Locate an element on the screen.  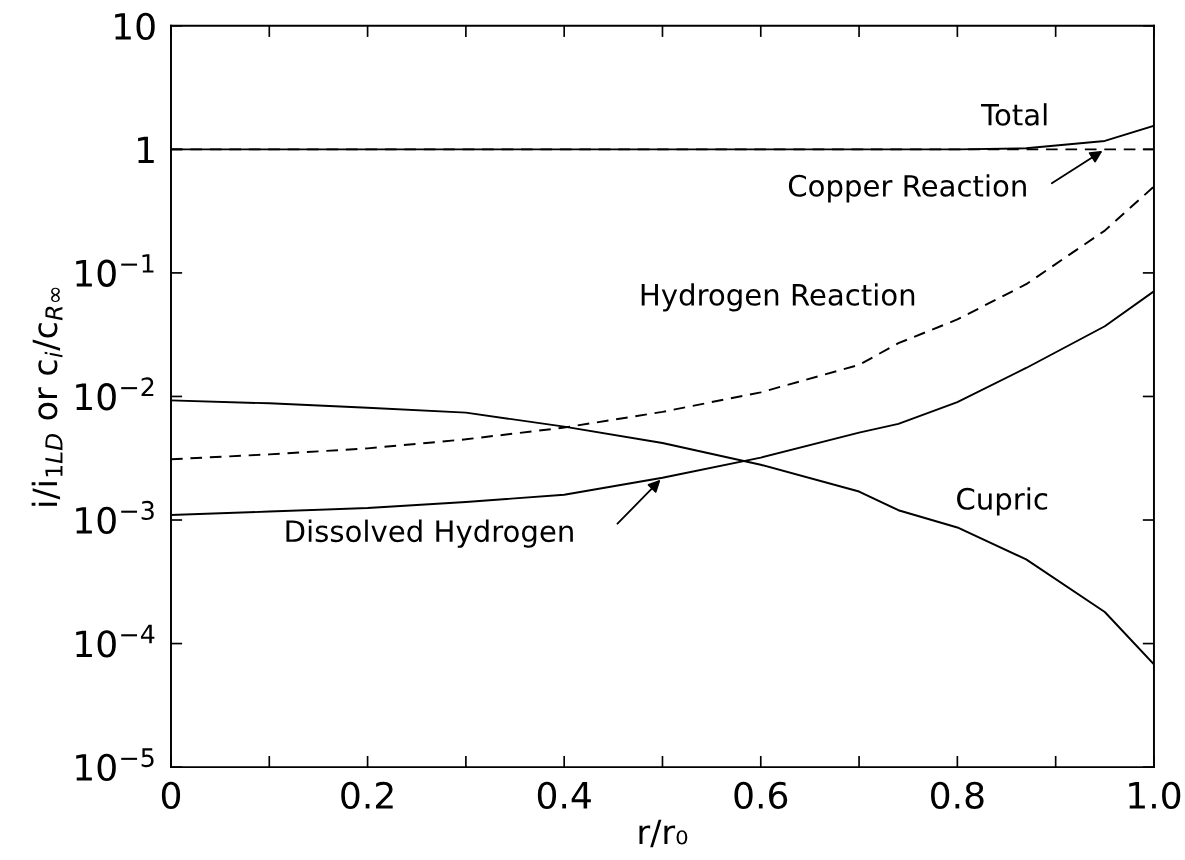
x-axis-title: r/r₀ is located at coordinates (663, 833).